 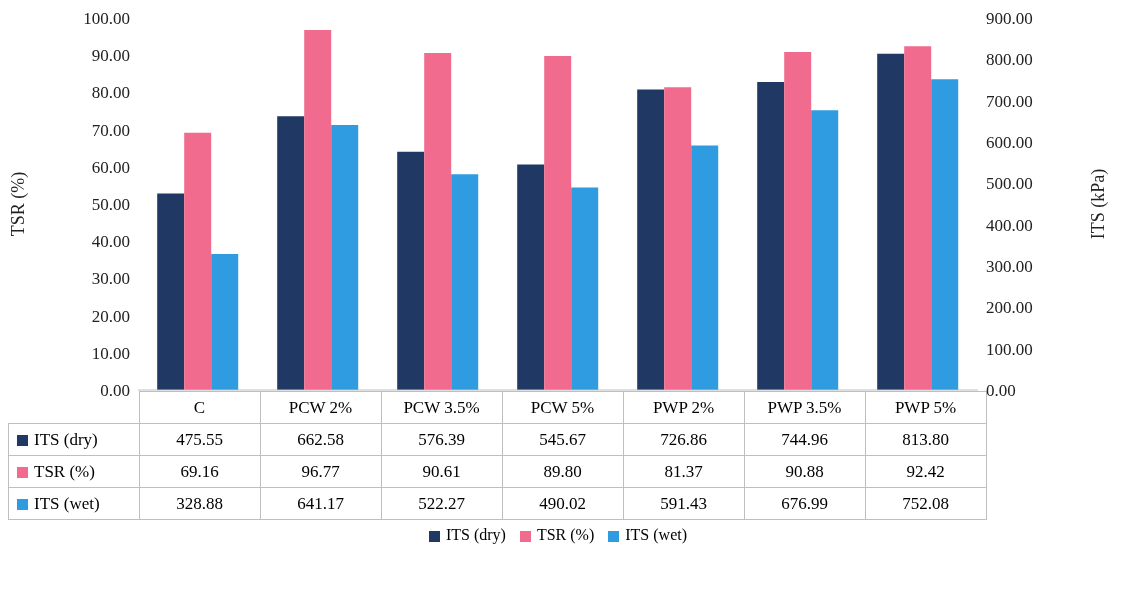 What do you see at coordinates (199, 407) in the screenshot?
I see `x-tick-label: C` at bounding box center [199, 407].